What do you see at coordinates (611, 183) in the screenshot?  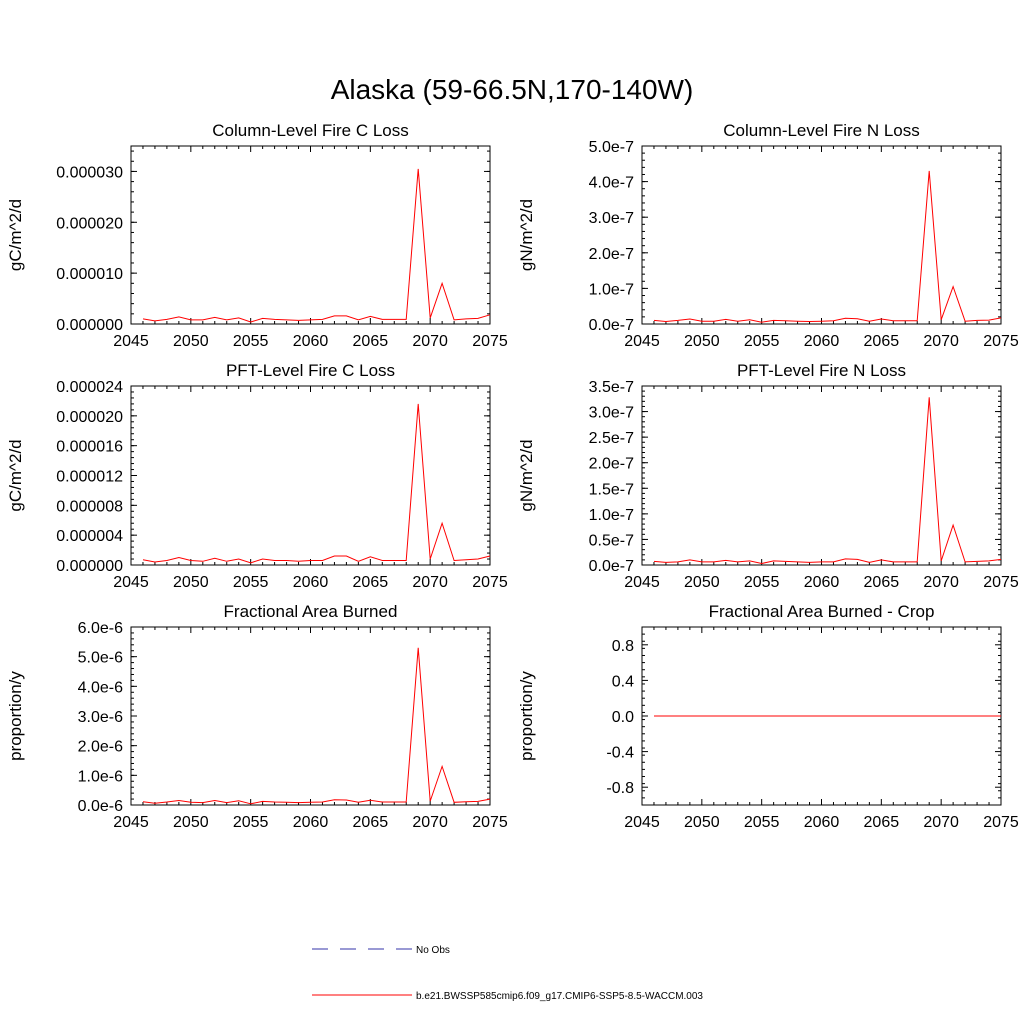 I see `y-tick-label: 4.0e-7` at bounding box center [611, 183].